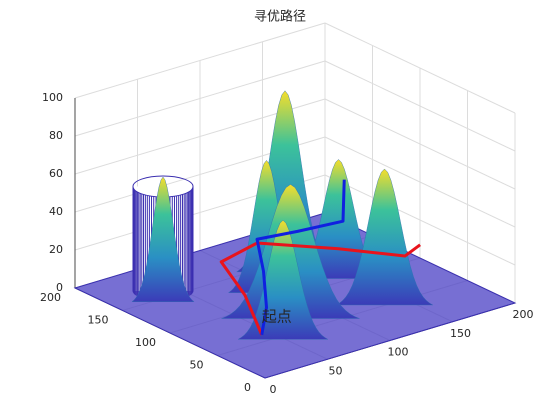 The width and height of the screenshot is (560, 420). Describe the element at coordinates (50, 297) in the screenshot. I see `y-tick-label: 200` at that location.